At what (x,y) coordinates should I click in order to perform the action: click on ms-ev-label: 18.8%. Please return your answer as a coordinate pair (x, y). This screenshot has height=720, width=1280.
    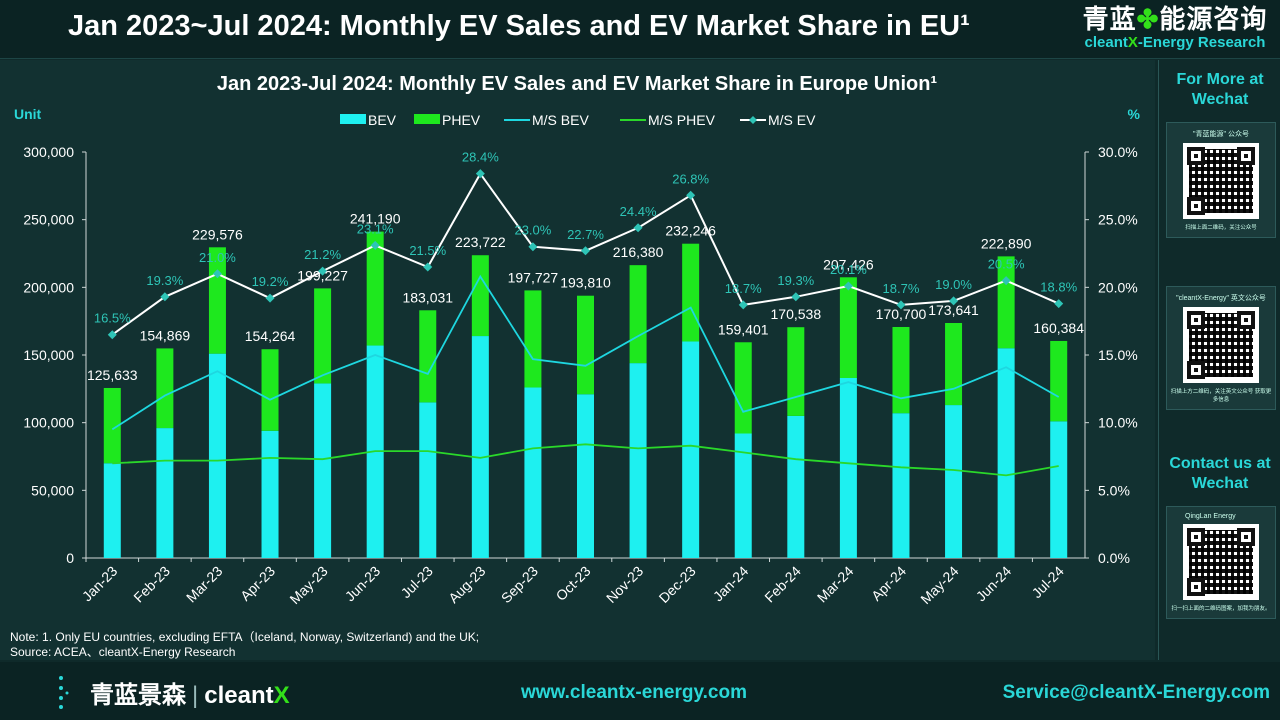
    Looking at the image, I should click on (1058, 287).